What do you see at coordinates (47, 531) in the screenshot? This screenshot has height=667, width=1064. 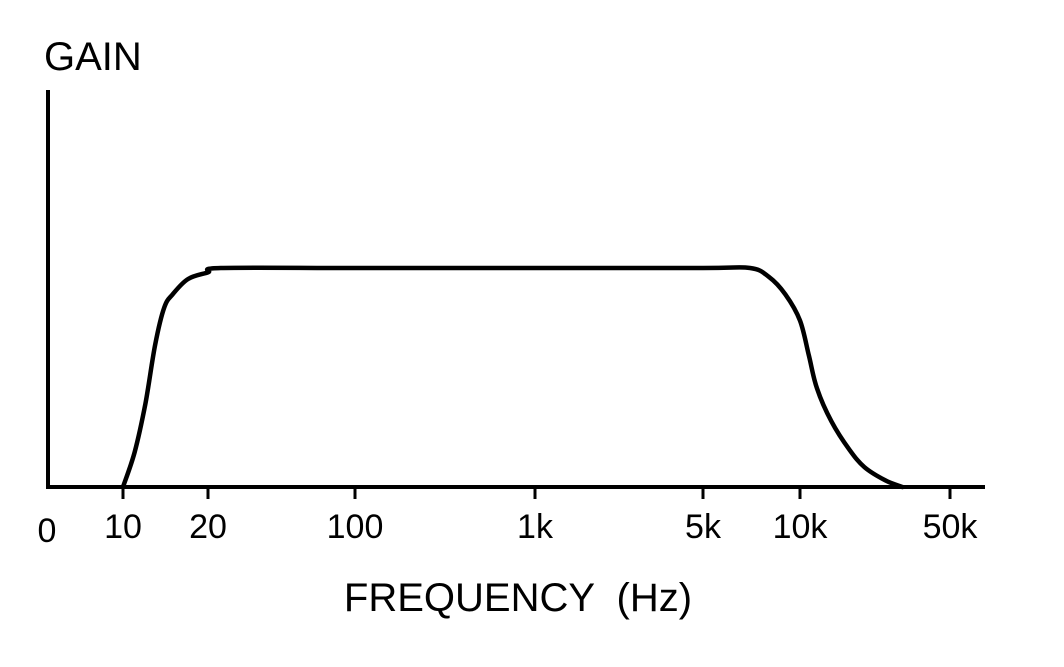 I see `x-tick-label: 0` at bounding box center [47, 531].